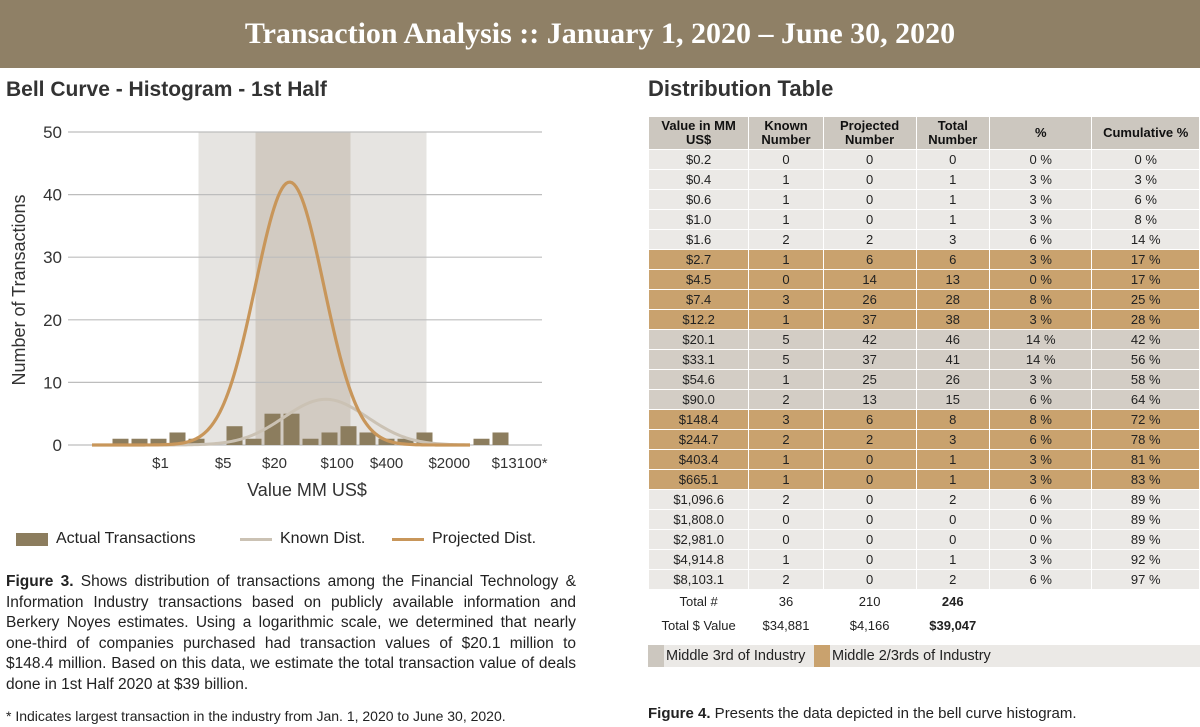 This screenshot has height=727, width=1200. Describe the element at coordinates (786, 299) in the screenshot. I see `table-cell: 3` at that location.